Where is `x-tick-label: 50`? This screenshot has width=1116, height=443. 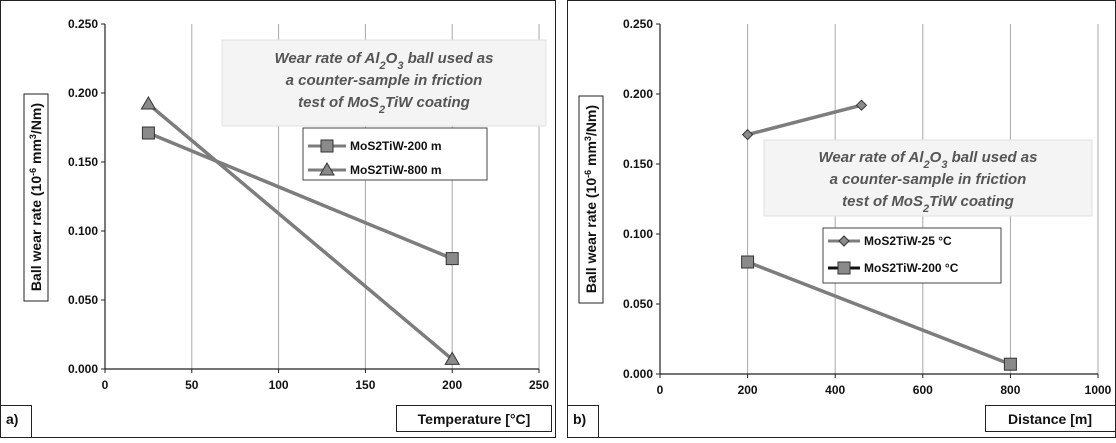 x-tick-label: 50 is located at coordinates (192, 385).